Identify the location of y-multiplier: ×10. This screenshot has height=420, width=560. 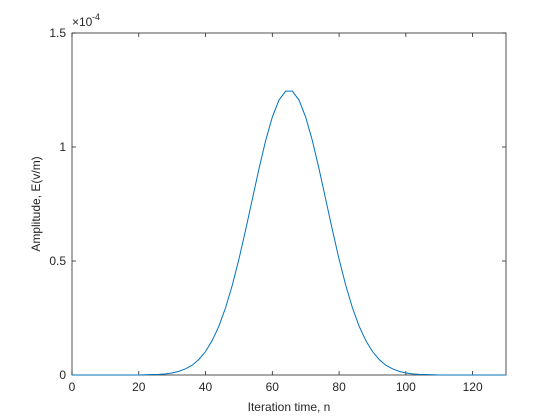
(82, 22).